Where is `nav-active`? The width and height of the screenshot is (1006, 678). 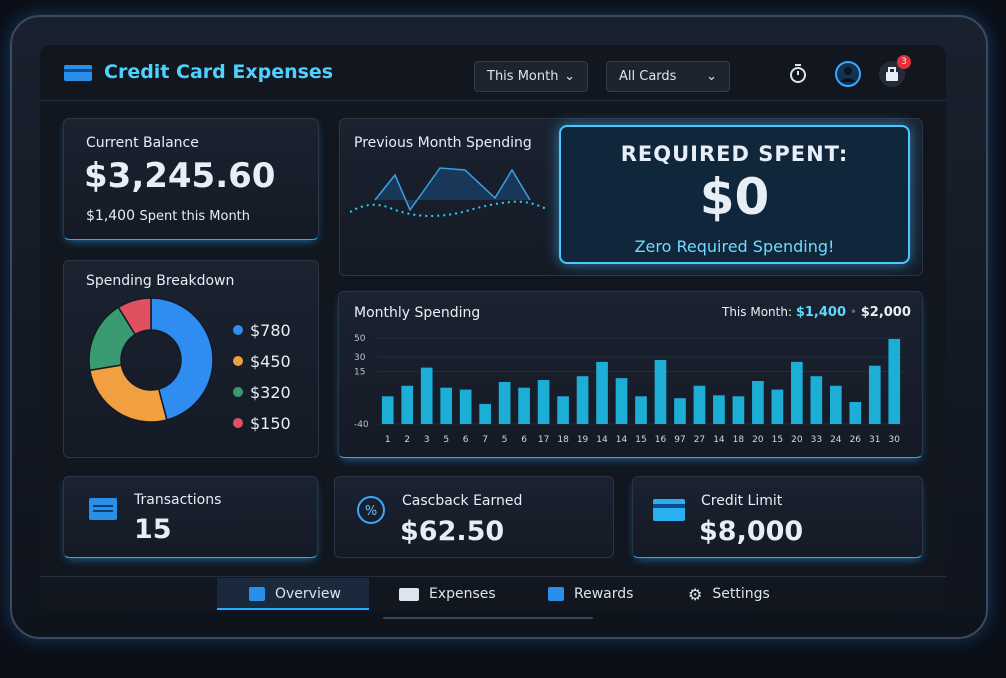 nav-active is located at coordinates (293, 594).